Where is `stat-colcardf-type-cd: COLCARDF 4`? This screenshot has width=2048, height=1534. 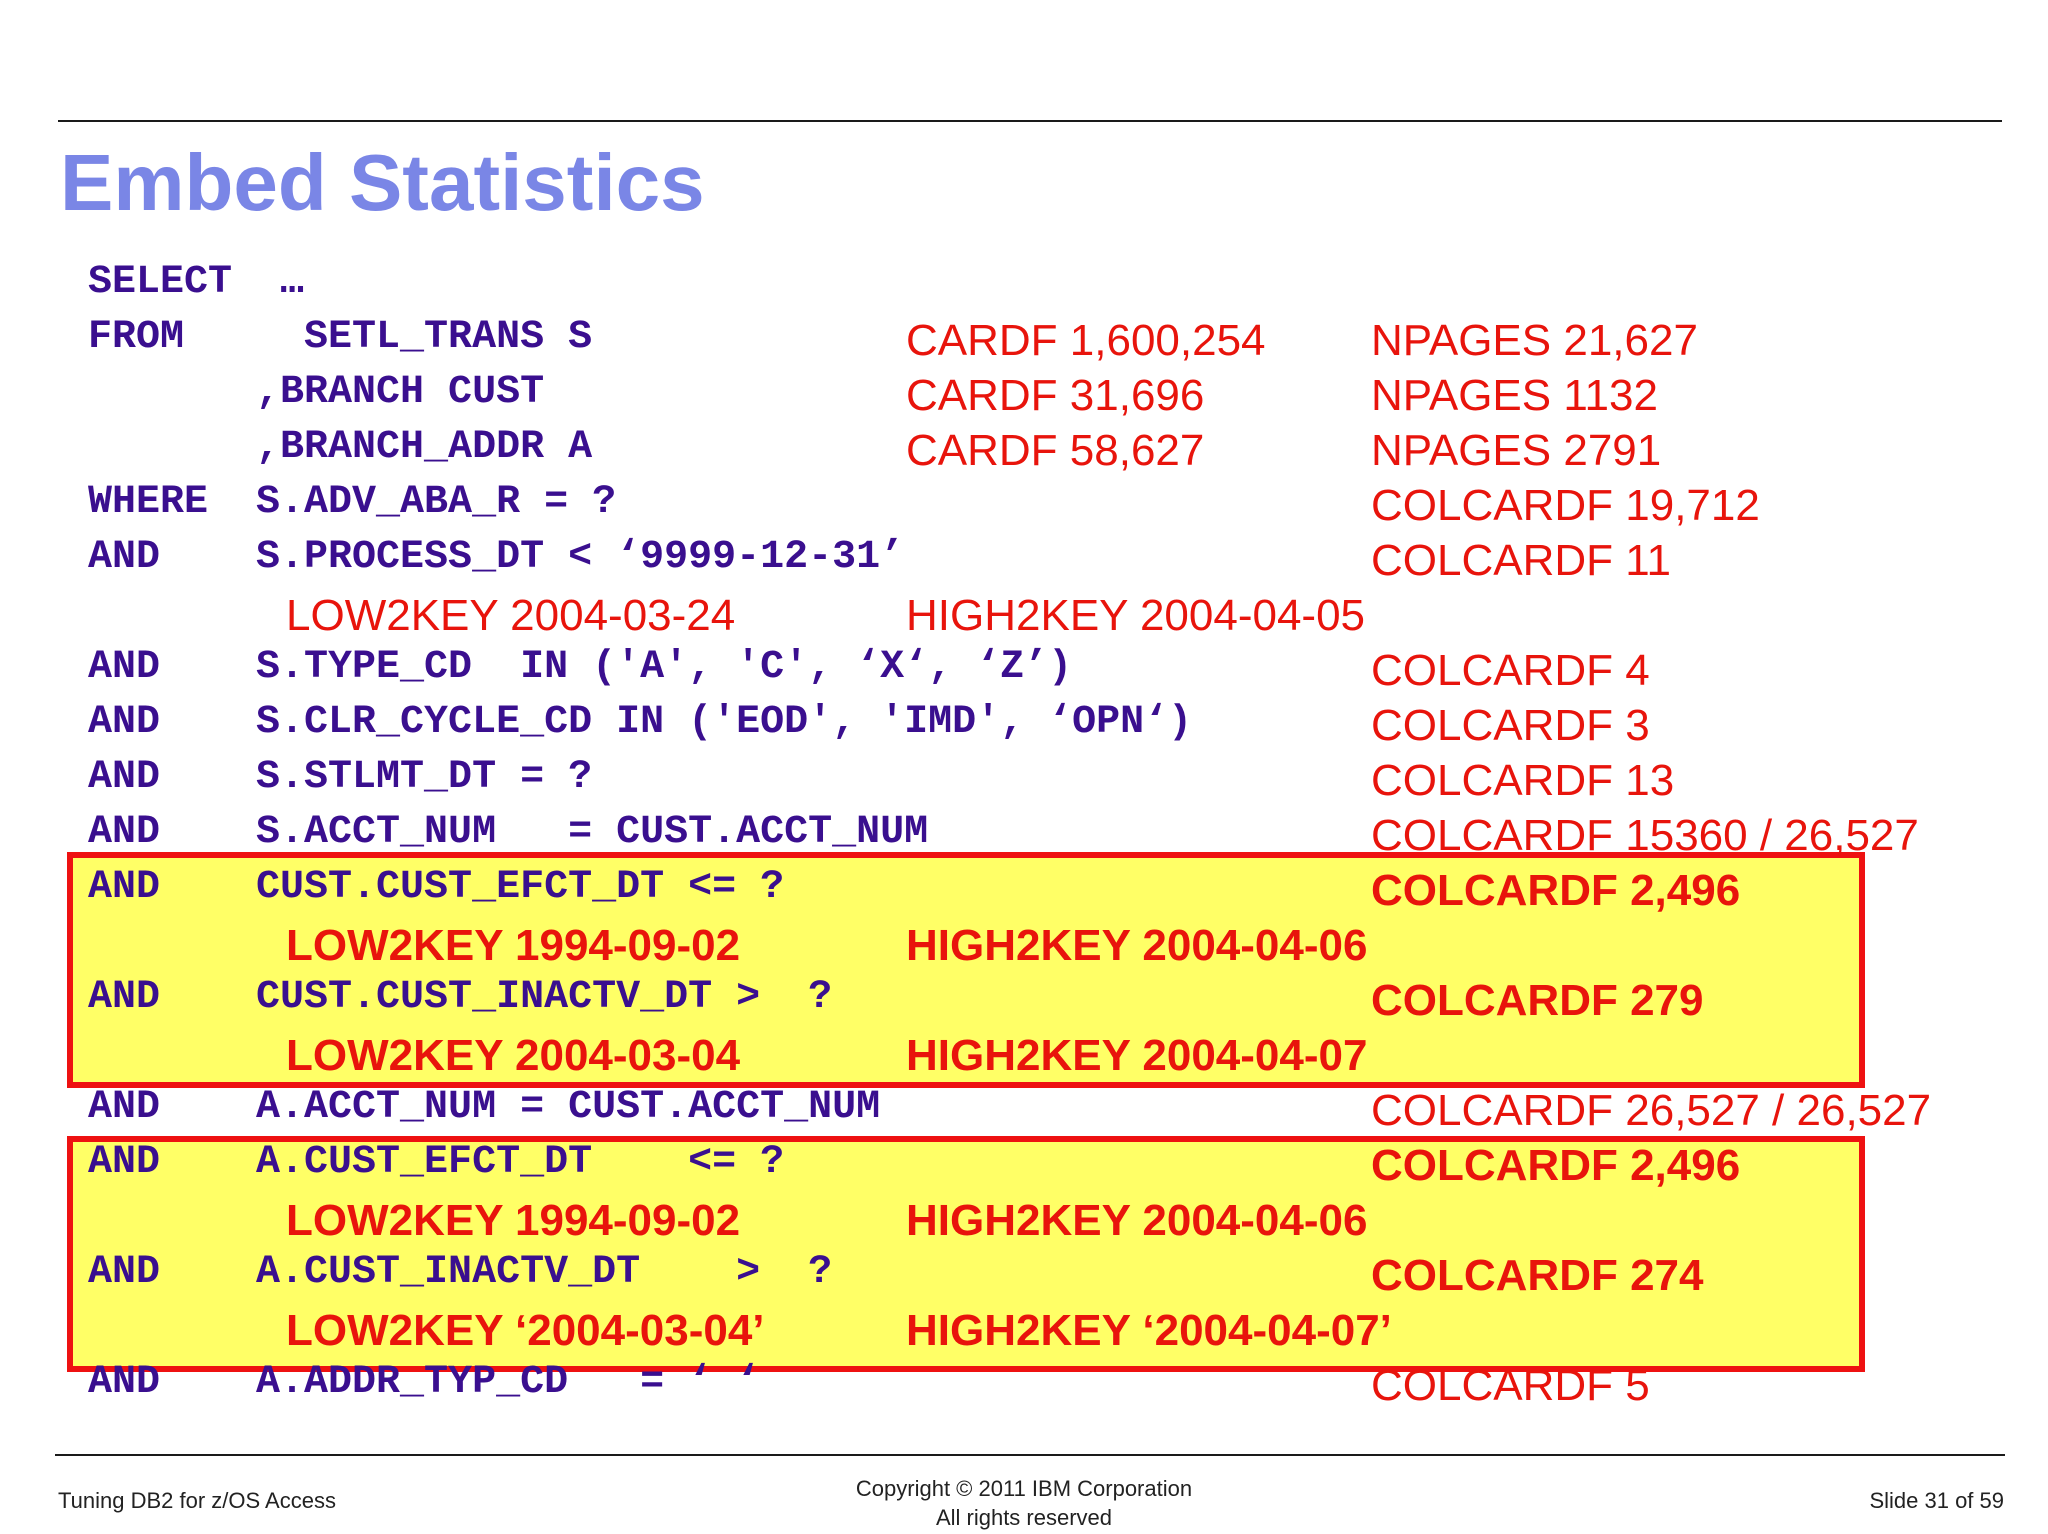 stat-colcardf-type-cd: COLCARDF 4 is located at coordinates (1510, 670).